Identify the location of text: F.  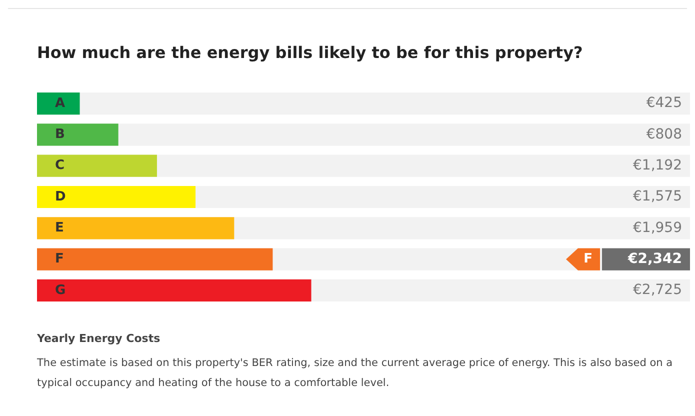
(588, 259).